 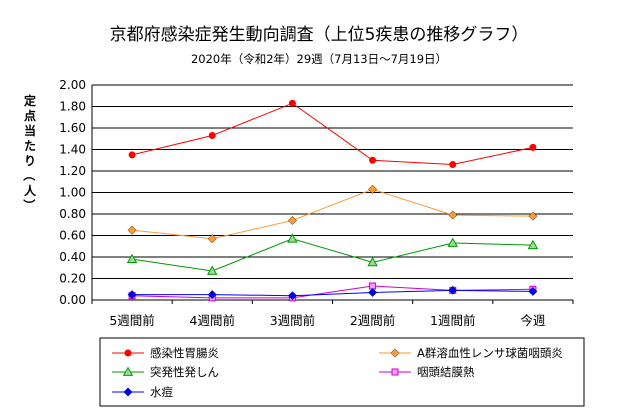 What do you see at coordinates (372, 320) in the screenshot?
I see `x-category-label: 2週間前` at bounding box center [372, 320].